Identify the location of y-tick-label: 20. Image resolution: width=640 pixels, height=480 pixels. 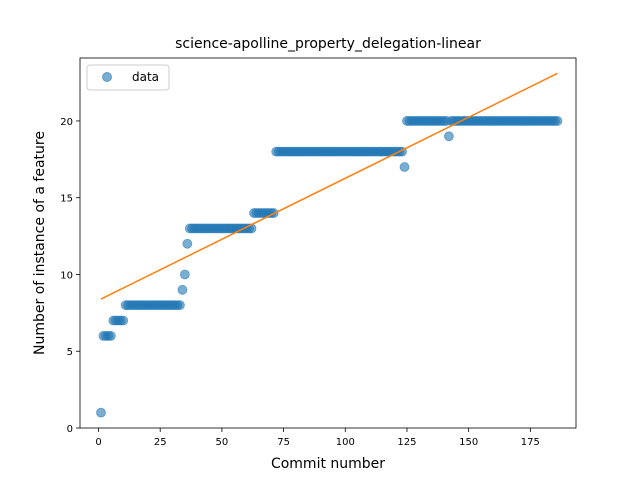
(66, 122).